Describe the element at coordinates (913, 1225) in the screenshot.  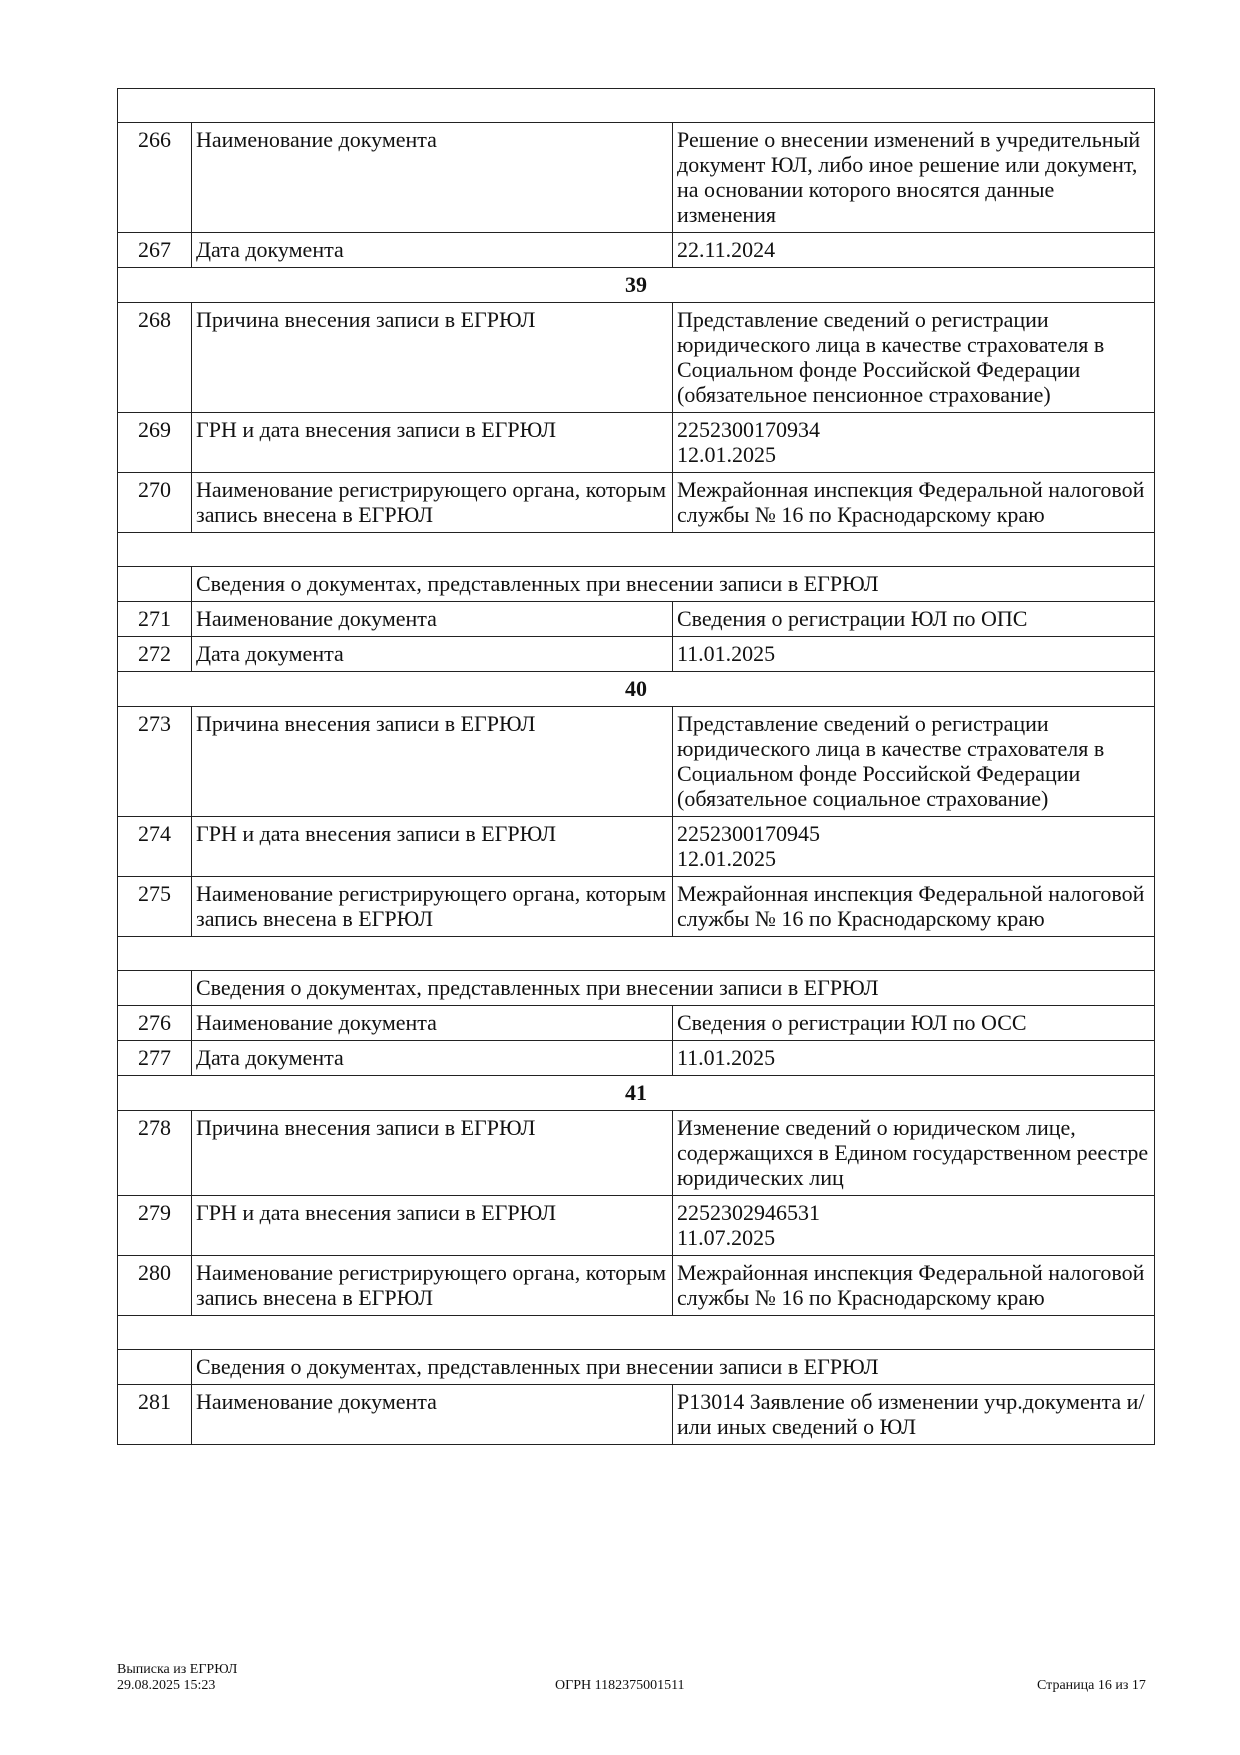
I see `row-value: 2252302946531 11.07.2025` at that location.